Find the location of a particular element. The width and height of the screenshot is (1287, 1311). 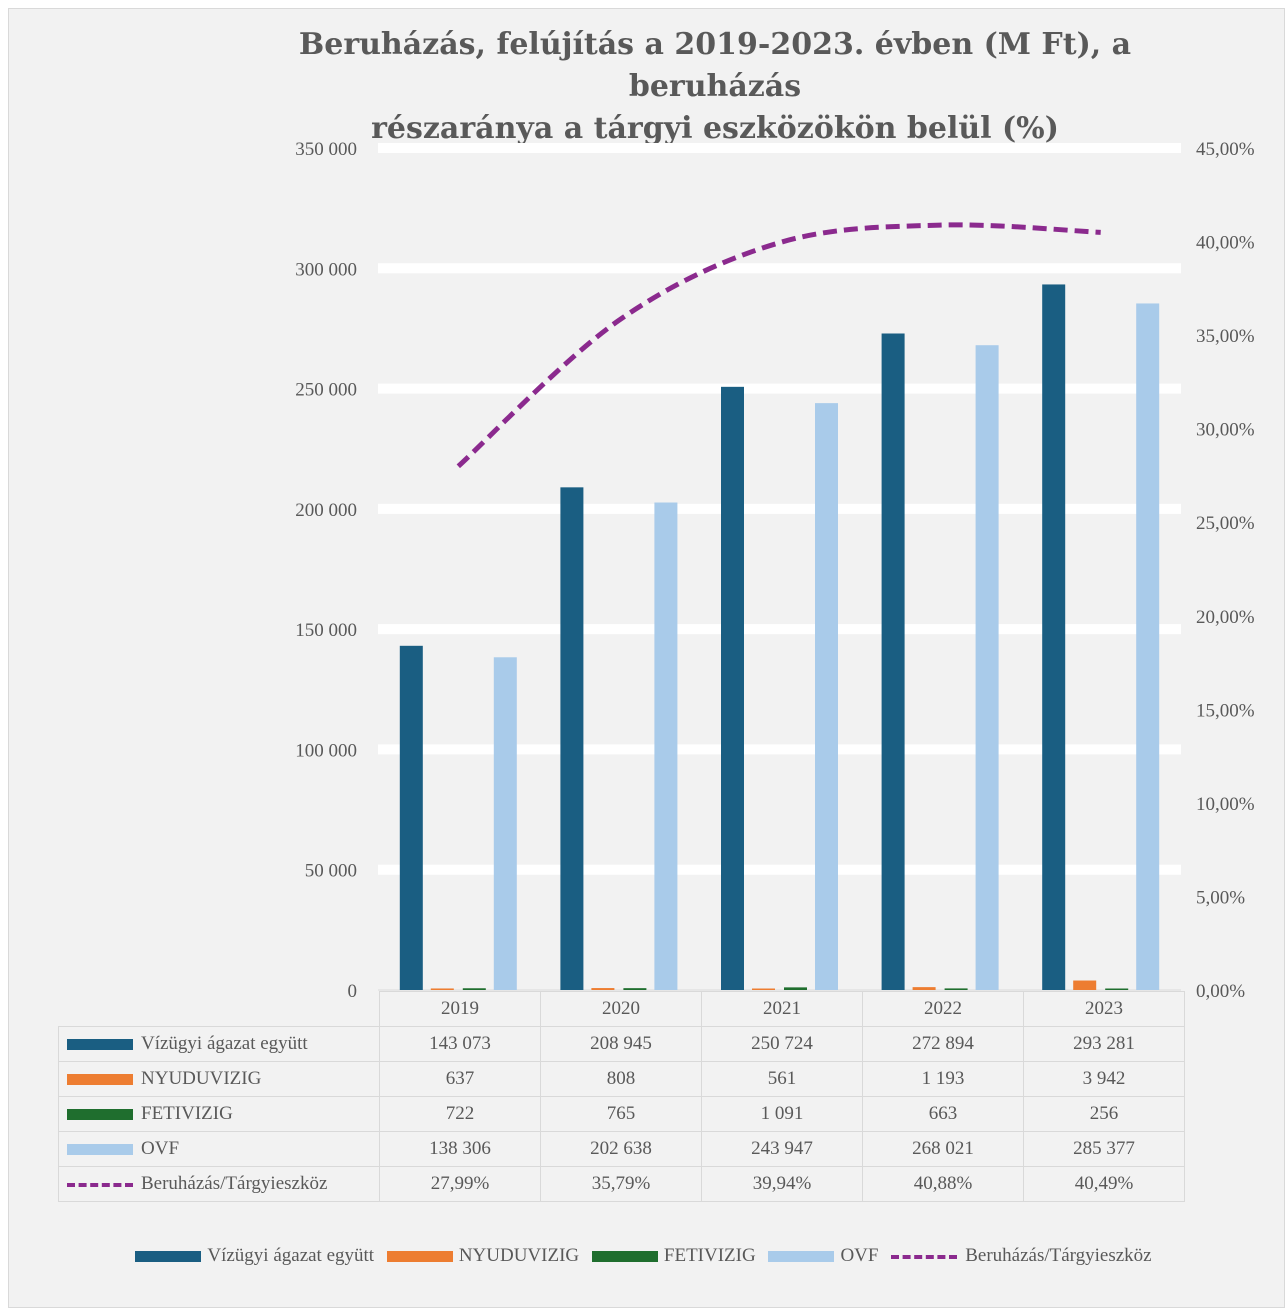

table-cell: 40,49% is located at coordinates (1104, 1184).